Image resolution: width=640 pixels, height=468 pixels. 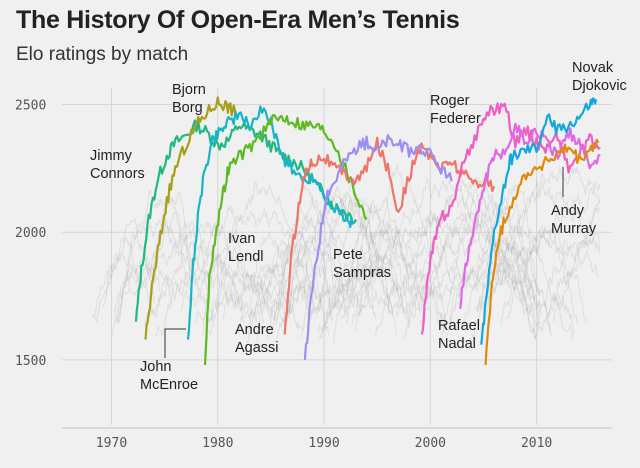 What do you see at coordinates (217, 443) in the screenshot?
I see `x-tick-label: 1980` at bounding box center [217, 443].